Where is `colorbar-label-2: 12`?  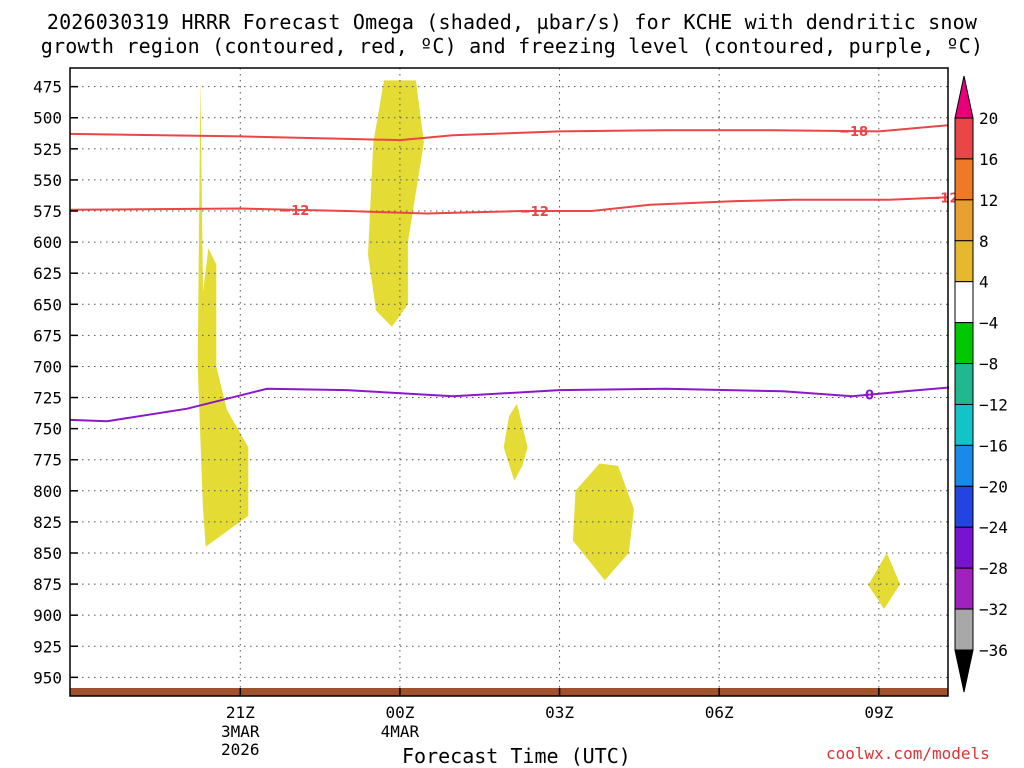 colorbar-label-2: 12 is located at coordinates (988, 200).